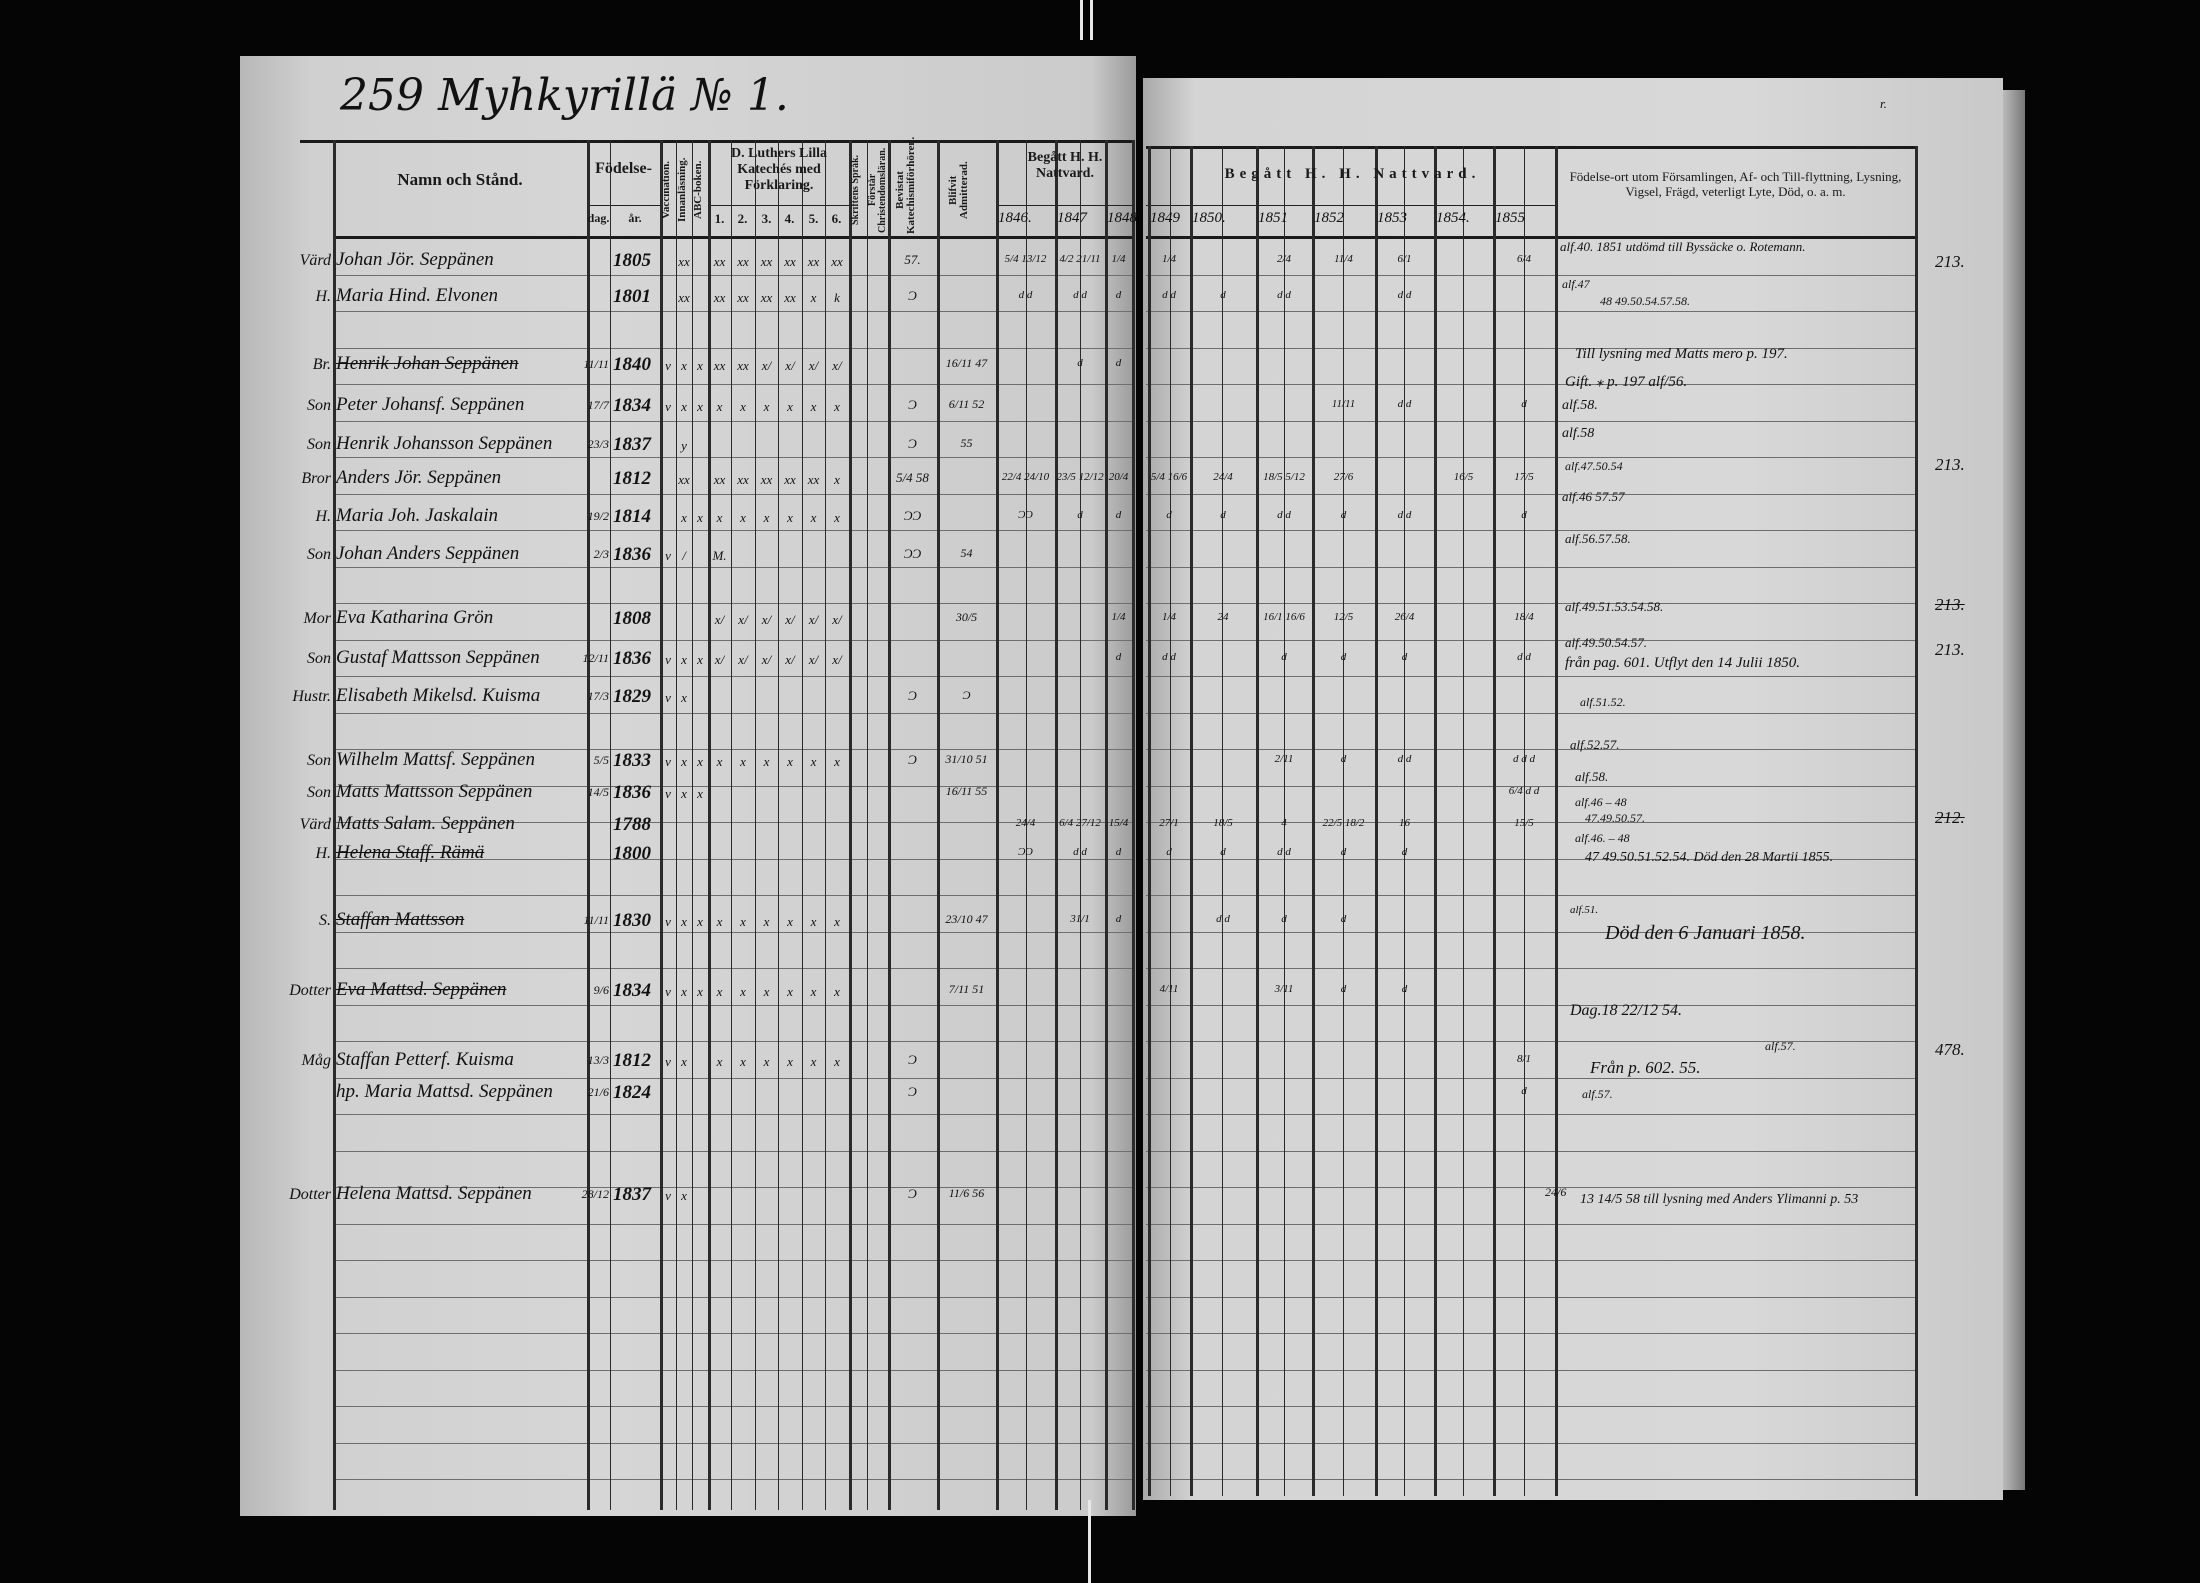 The image size is (2200, 1583). Describe the element at coordinates (632, 1194) in the screenshot. I see `entry-birth-year: 1837` at that location.